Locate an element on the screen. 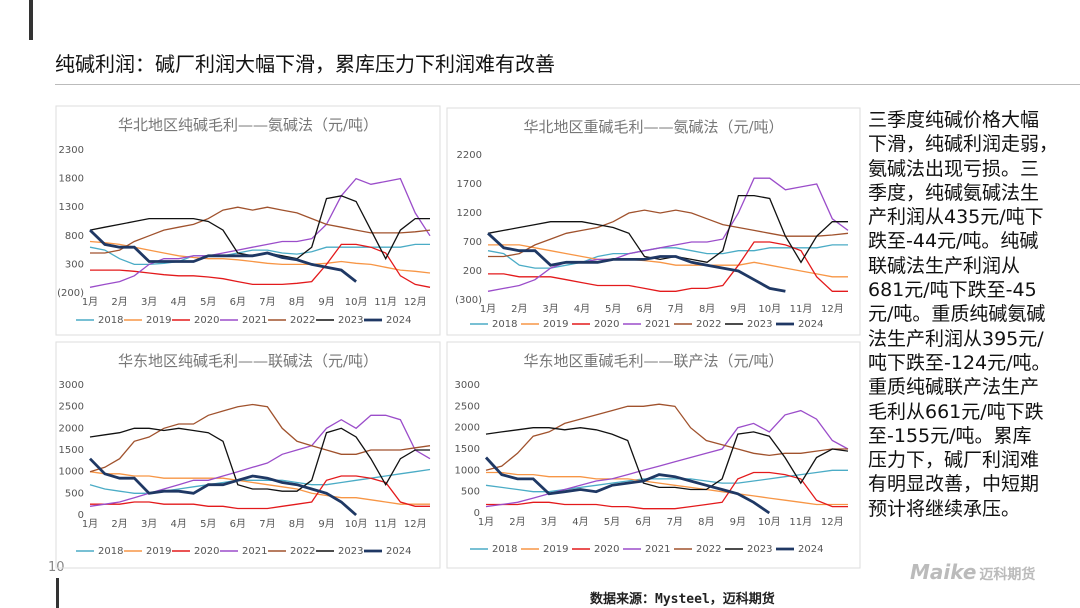 The image size is (1080, 608). logo-cn: 迈科期货 is located at coordinates (1007, 575).